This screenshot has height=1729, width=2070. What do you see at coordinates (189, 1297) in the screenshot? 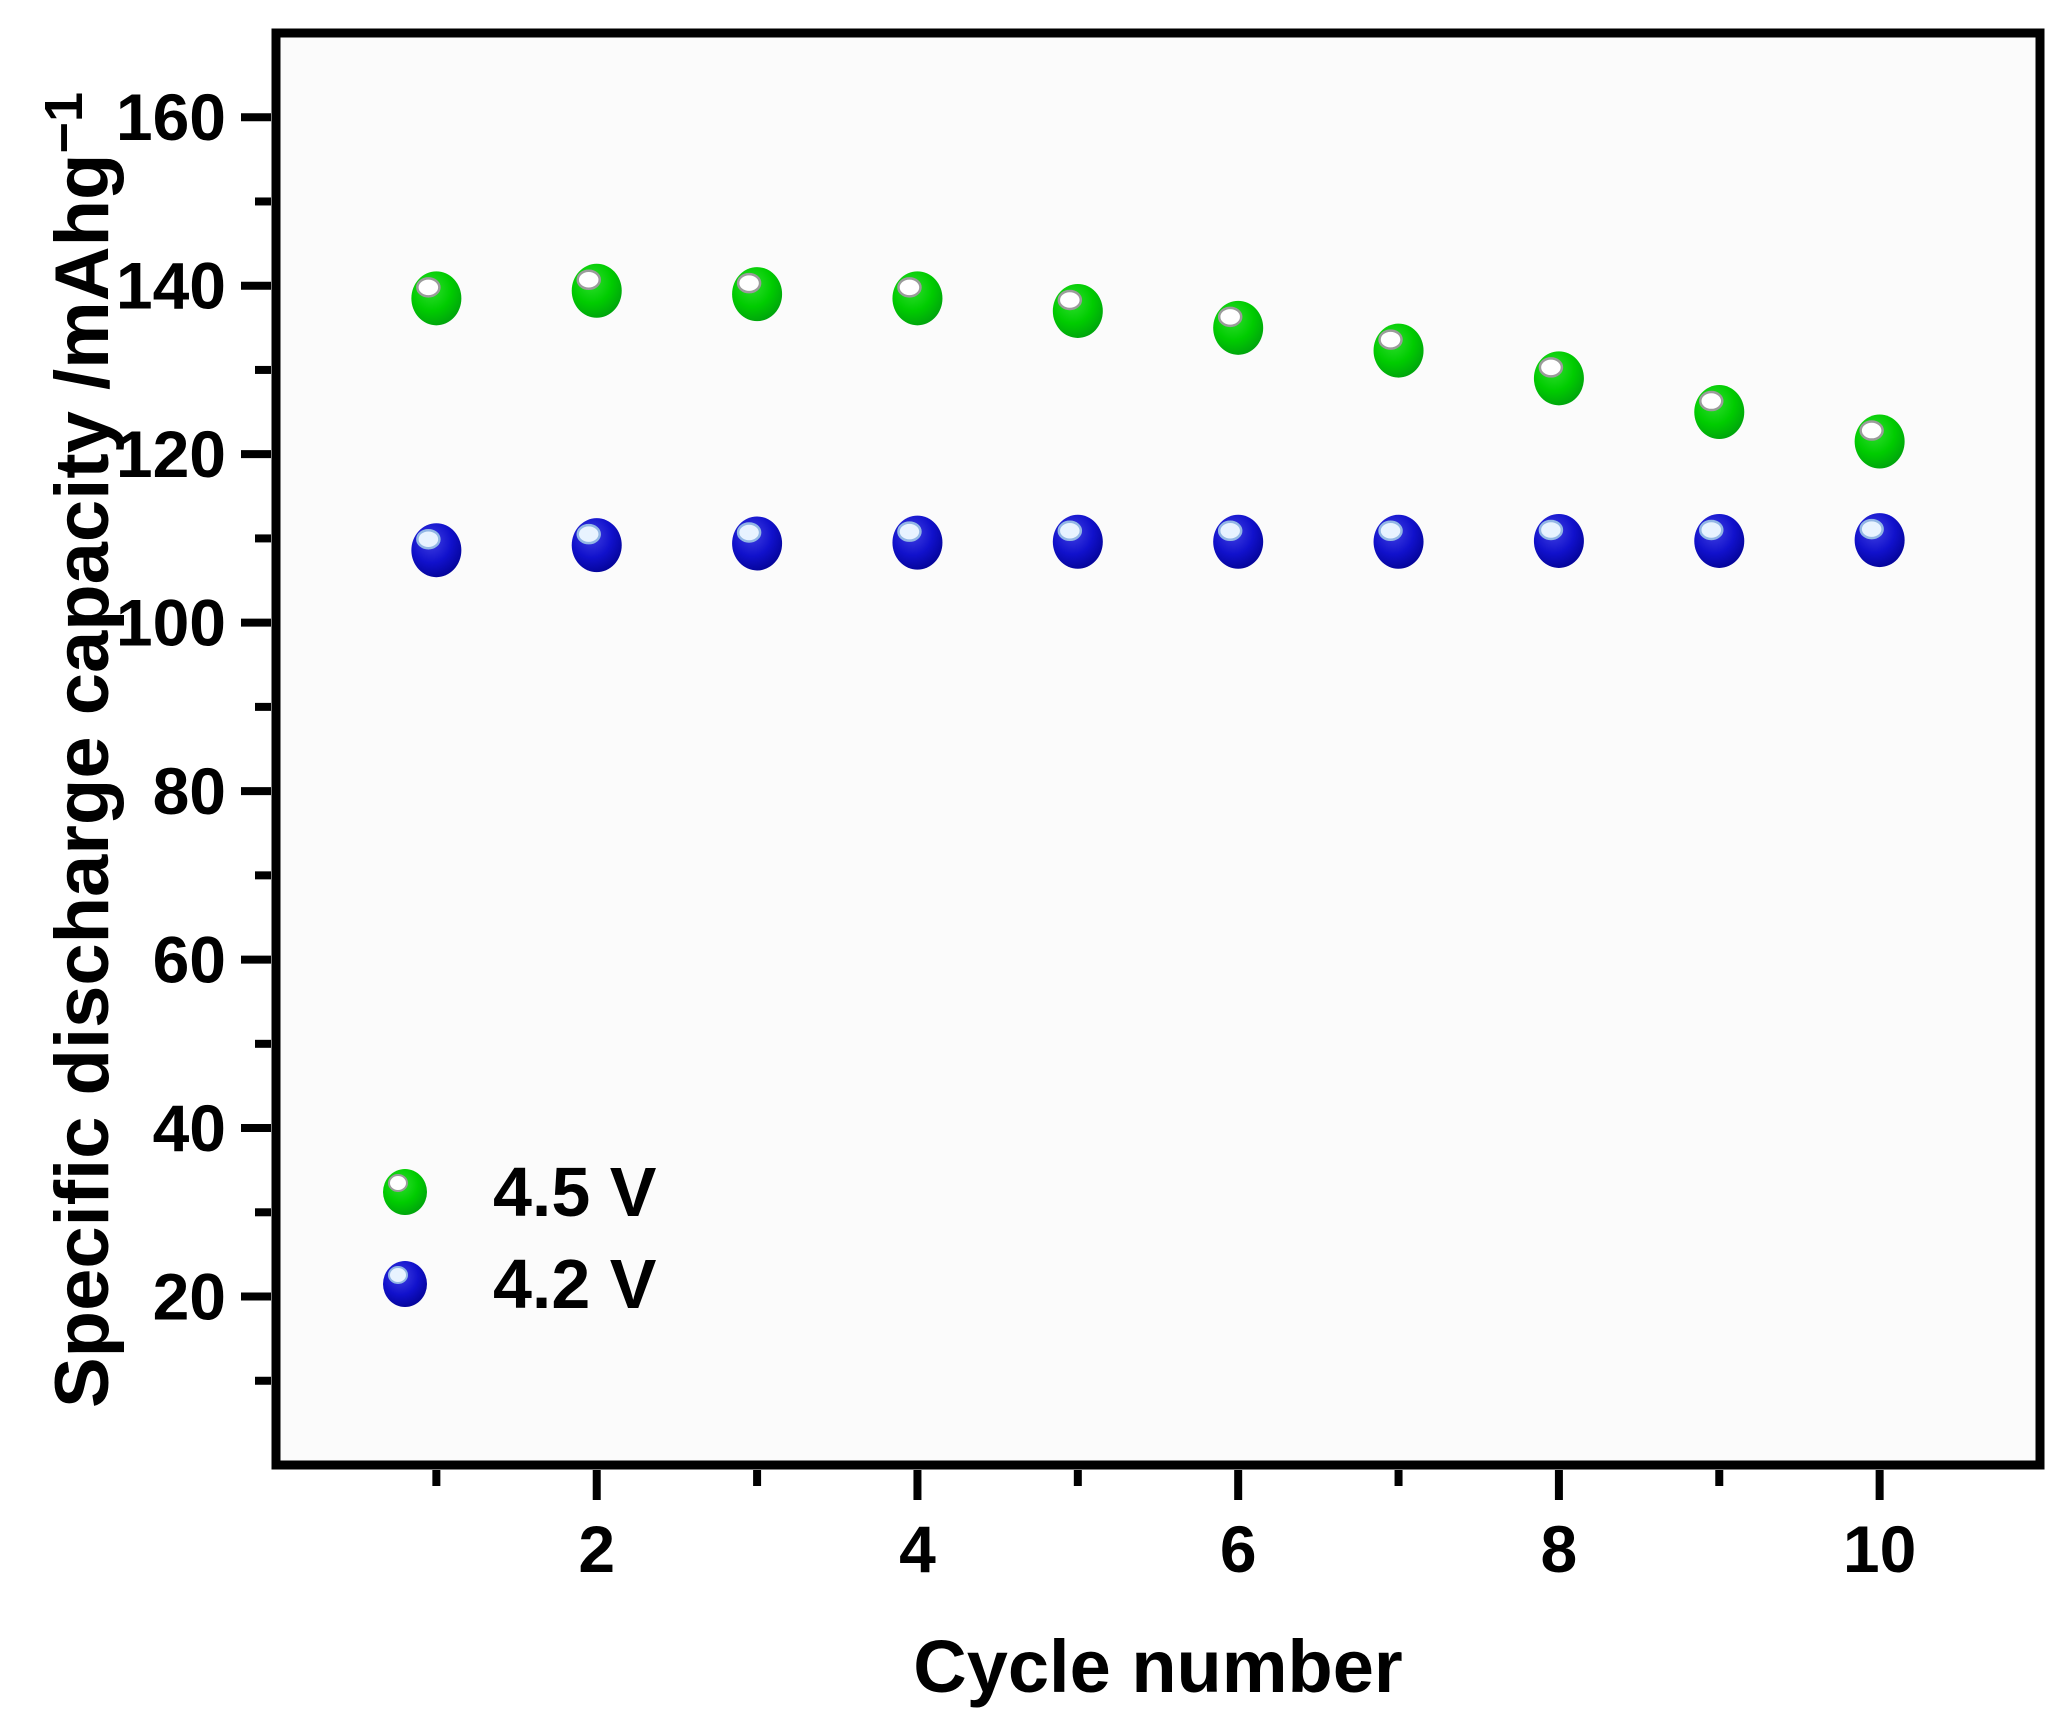
I see `y-tick-label-20: 20` at bounding box center [189, 1297].